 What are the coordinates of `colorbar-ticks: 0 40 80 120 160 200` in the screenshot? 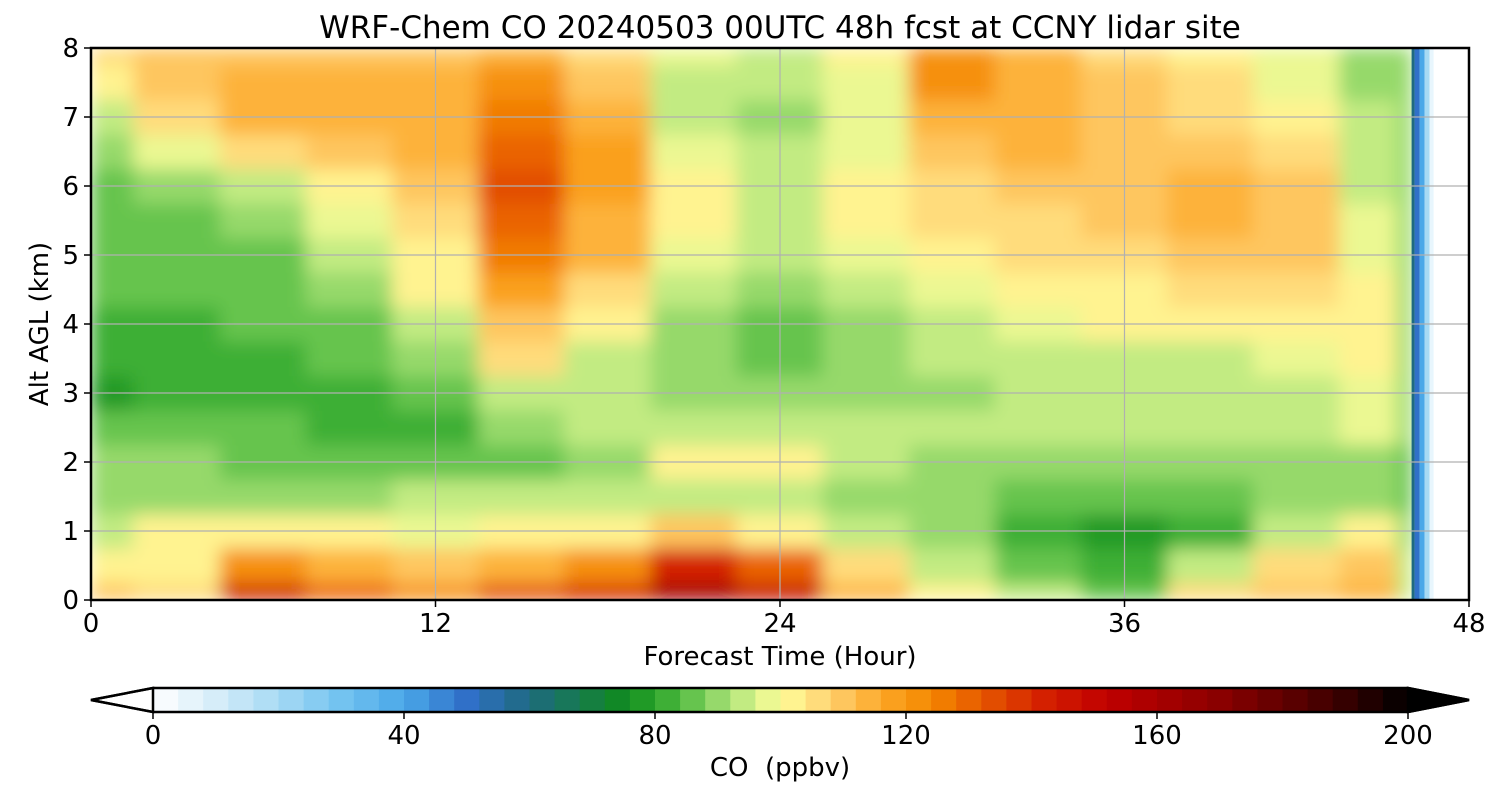 It's located at (789, 731).